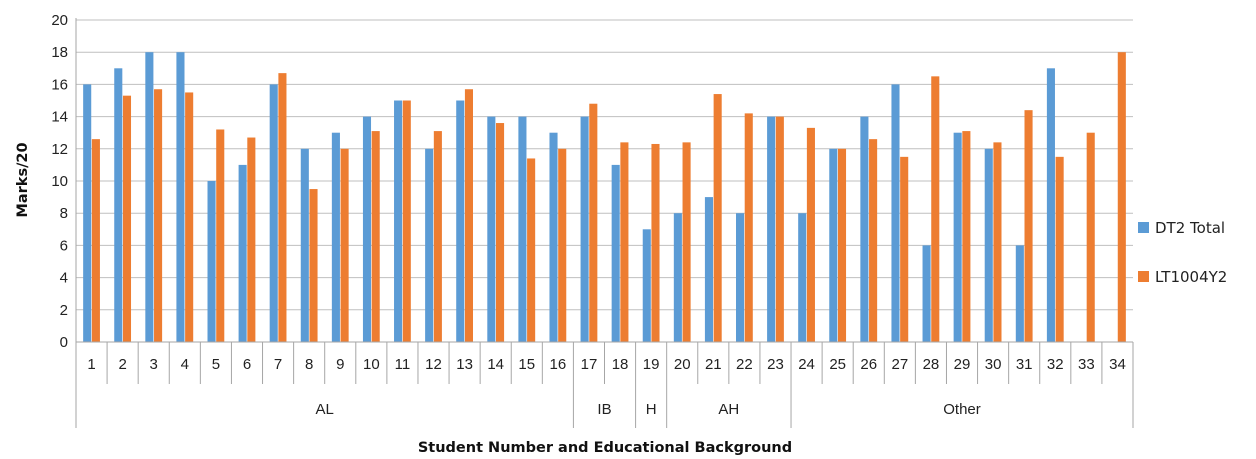 This screenshot has height=459, width=1256. I want to click on legend-label-dt2-total: DT2 Total, so click(1190, 228).